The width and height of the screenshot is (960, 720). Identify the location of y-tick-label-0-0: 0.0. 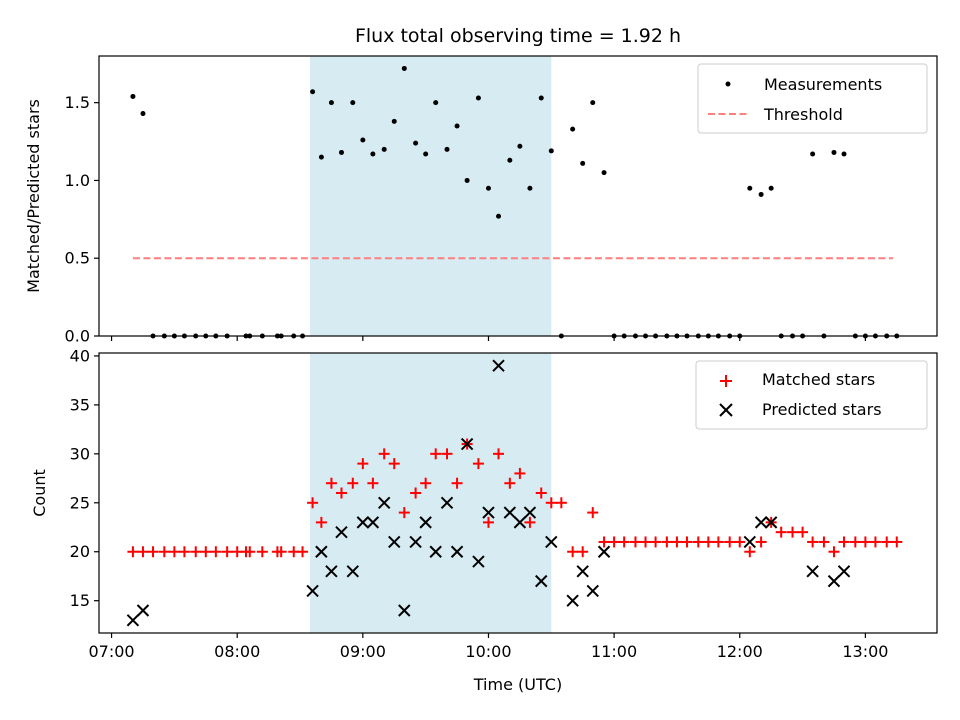
(77, 336).